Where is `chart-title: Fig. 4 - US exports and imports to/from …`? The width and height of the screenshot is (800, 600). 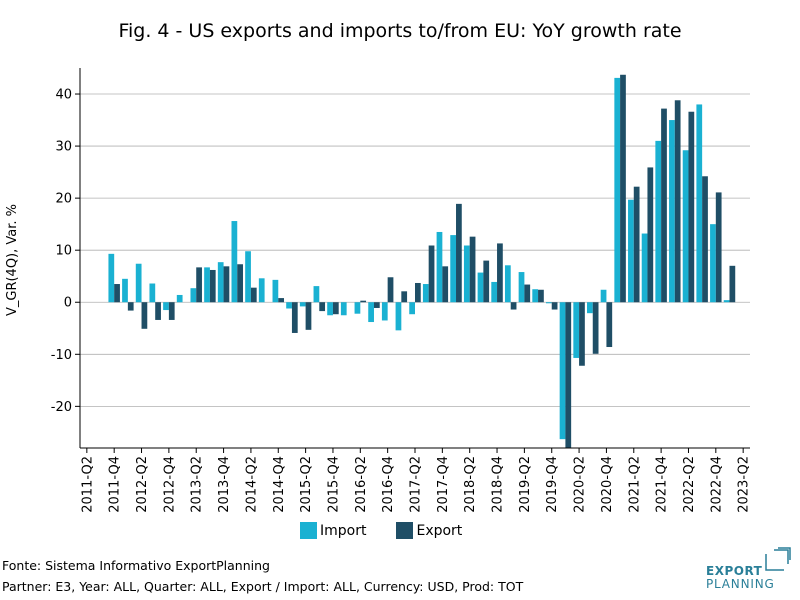
chart-title: Fig. 4 - US exports and imports to/from … is located at coordinates (400, 31).